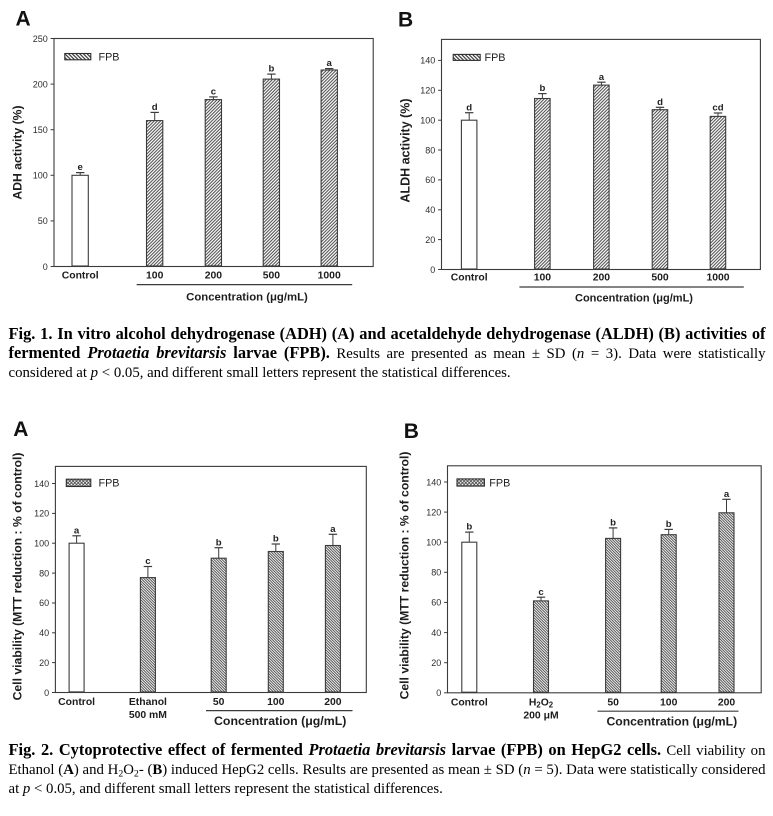 This screenshot has width=773, height=816. Describe the element at coordinates (148, 702) in the screenshot. I see `svg-text: Ethanol` at that location.